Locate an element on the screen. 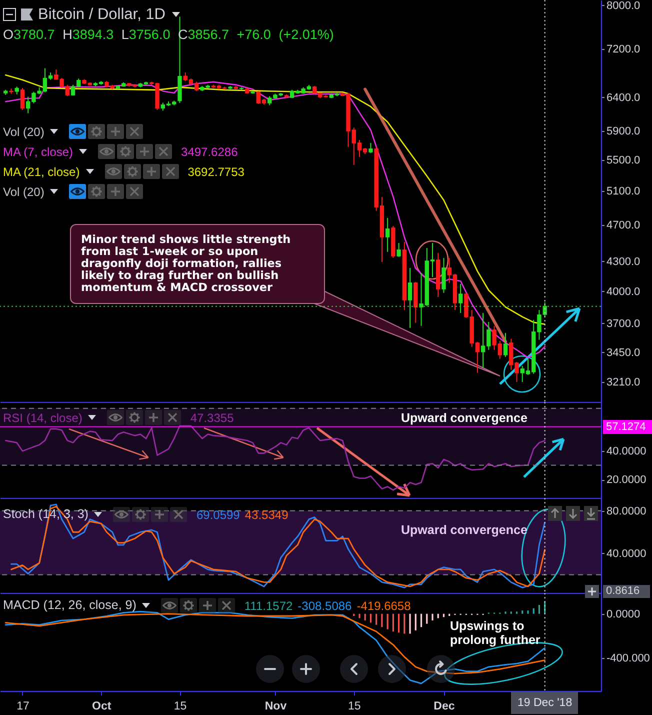 The height and width of the screenshot is (715, 652). annotation: 3497.6286 is located at coordinates (209, 151).